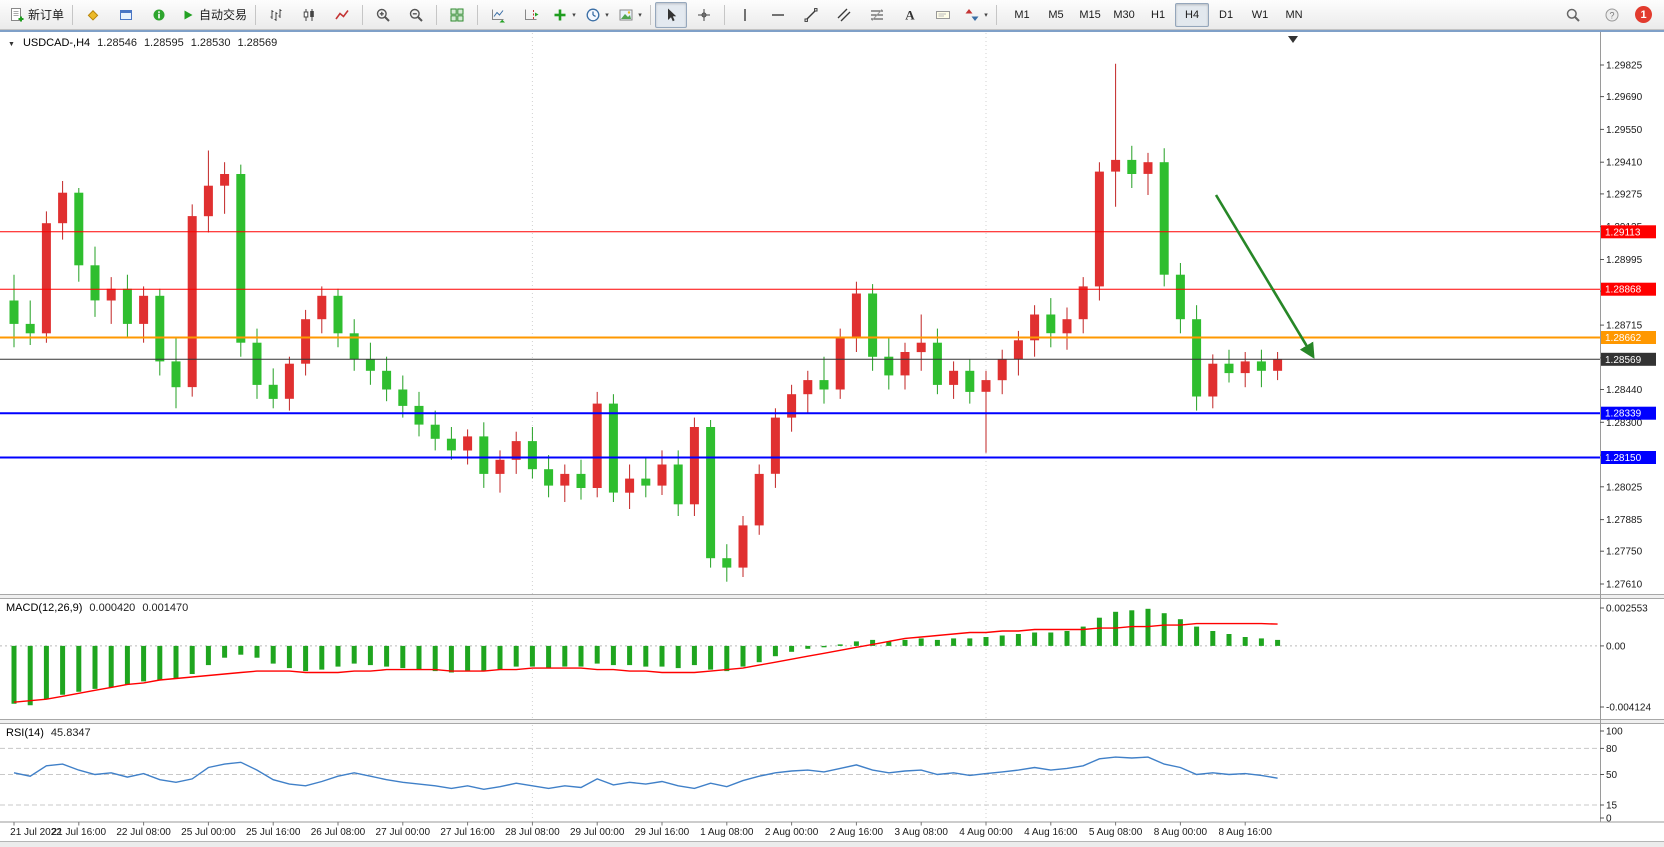  What do you see at coordinates (857, 832) in the screenshot?
I see `time-tick-label: 2 Aug 16:00` at bounding box center [857, 832].